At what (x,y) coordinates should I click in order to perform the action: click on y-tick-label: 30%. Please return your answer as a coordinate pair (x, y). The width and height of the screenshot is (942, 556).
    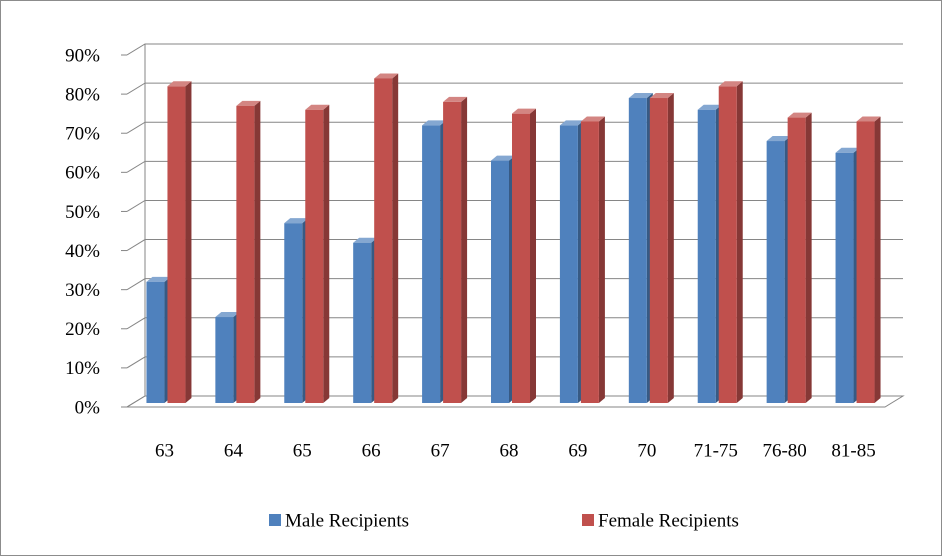
    Looking at the image, I should click on (82, 290).